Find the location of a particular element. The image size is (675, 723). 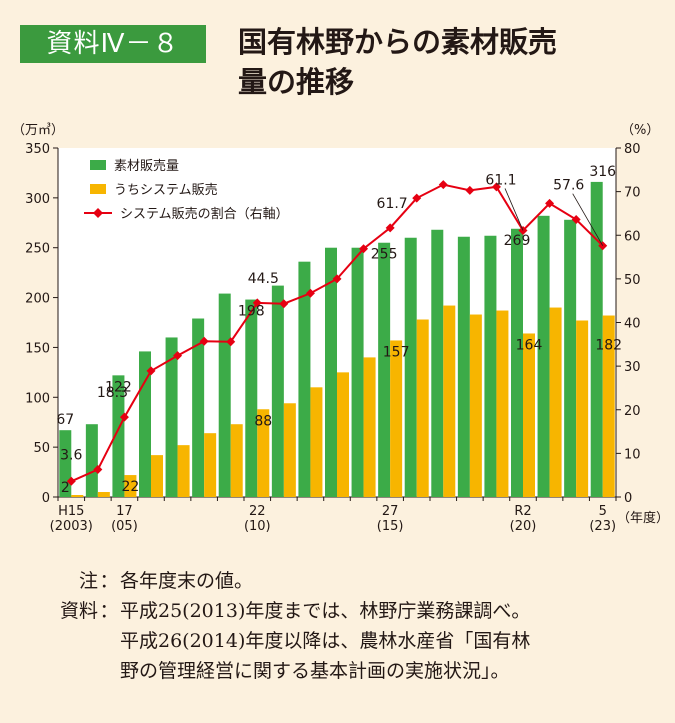

data-label: 18.3 is located at coordinates (112, 393).